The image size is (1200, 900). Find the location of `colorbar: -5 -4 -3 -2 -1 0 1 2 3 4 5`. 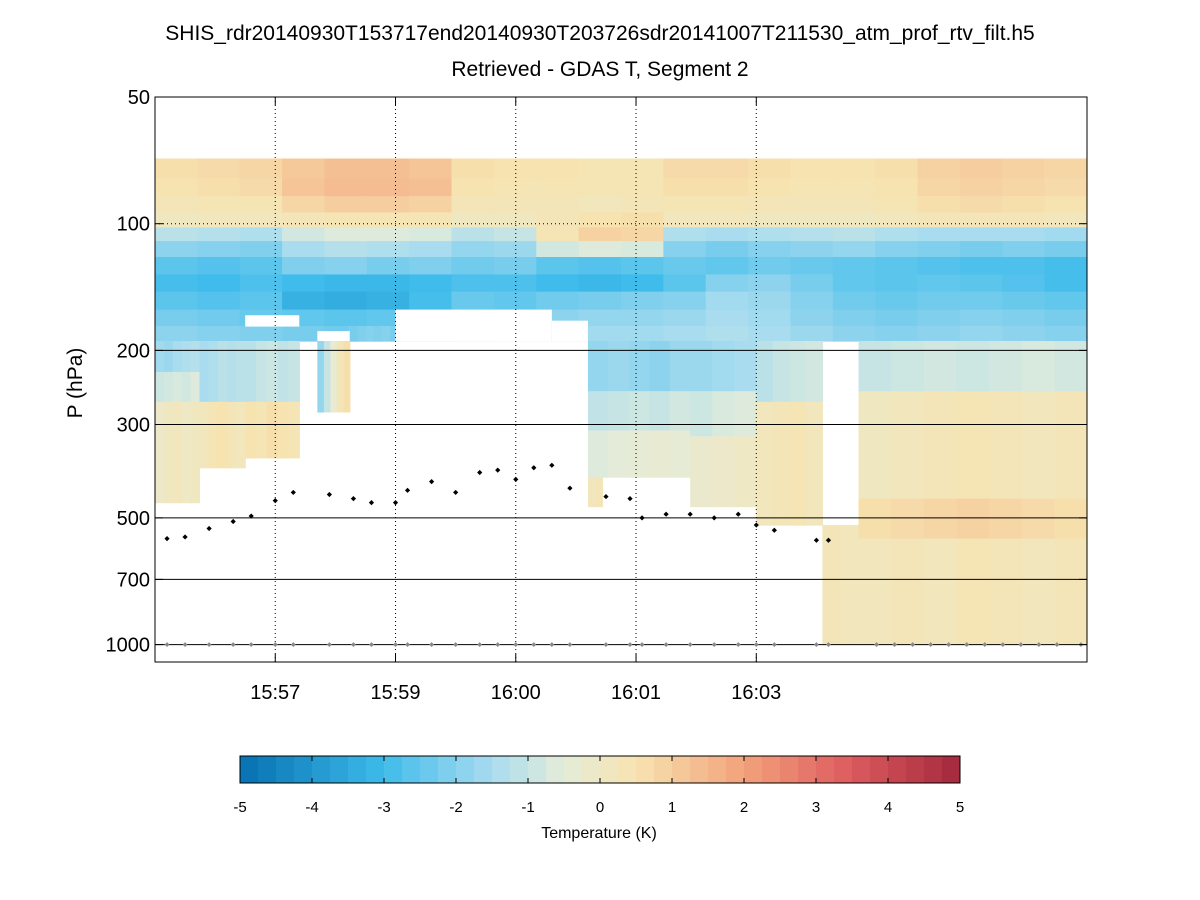

colorbar: -5 -4 -3 -2 -1 0 1 2 3 4 5 is located at coordinates (598, 785).